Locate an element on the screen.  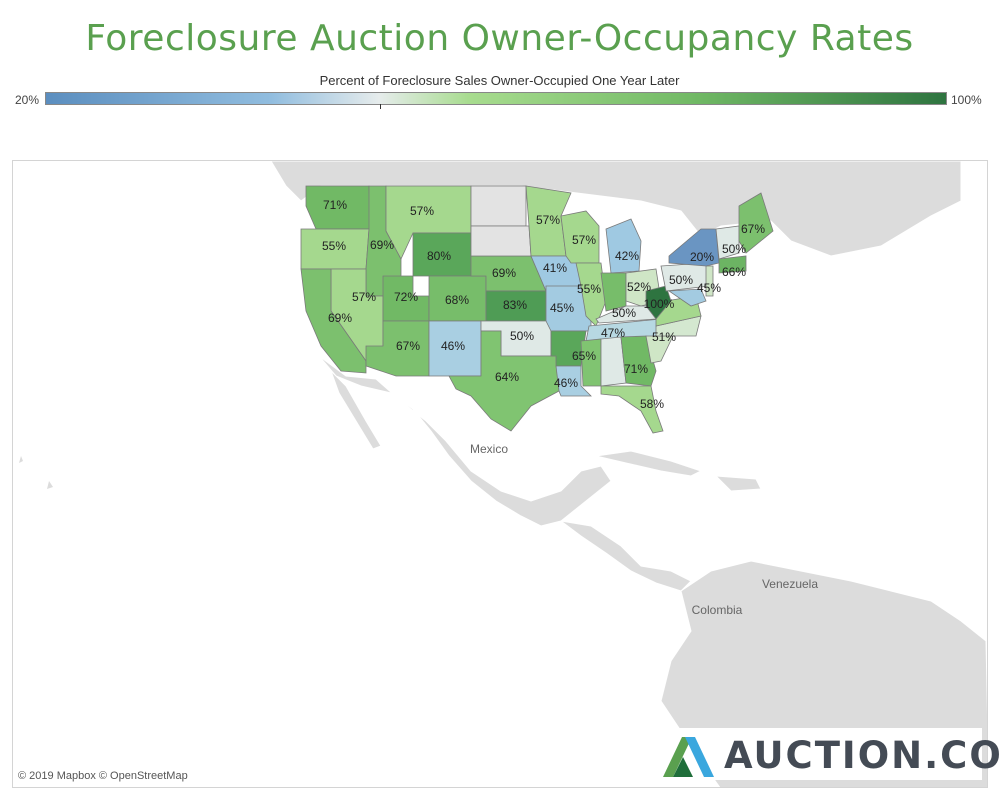
hispaniola-land is located at coordinates (738, 483).